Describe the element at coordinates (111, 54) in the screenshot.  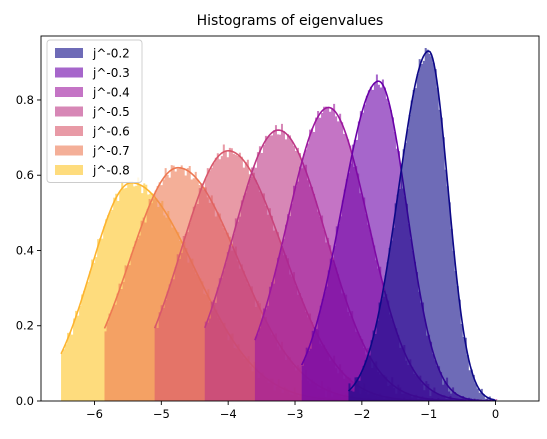
I see `legend-label: j^-0.2` at that location.